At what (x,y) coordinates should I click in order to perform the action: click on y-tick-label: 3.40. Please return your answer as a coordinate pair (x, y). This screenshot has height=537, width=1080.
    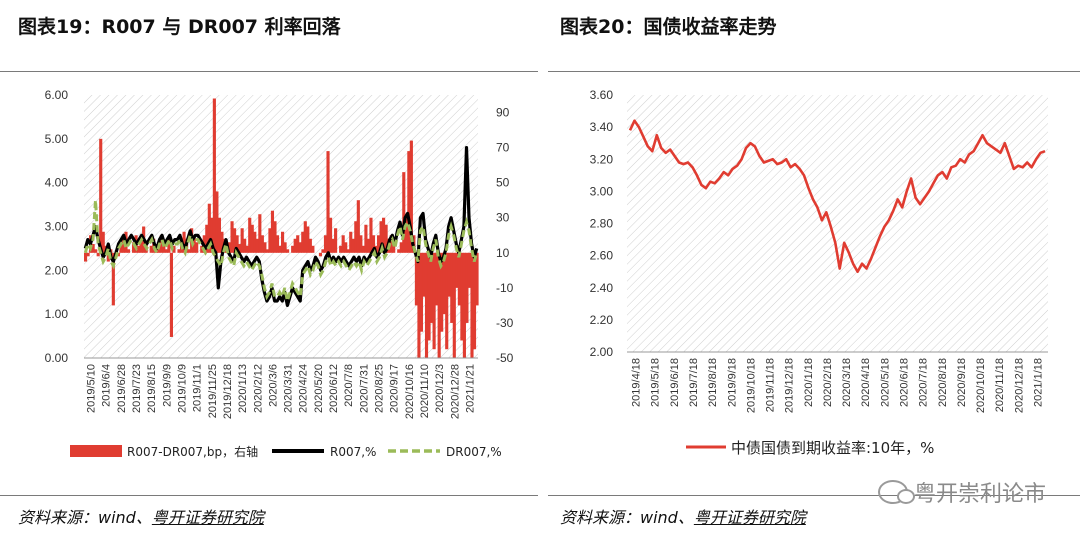
    Looking at the image, I should click on (602, 127).